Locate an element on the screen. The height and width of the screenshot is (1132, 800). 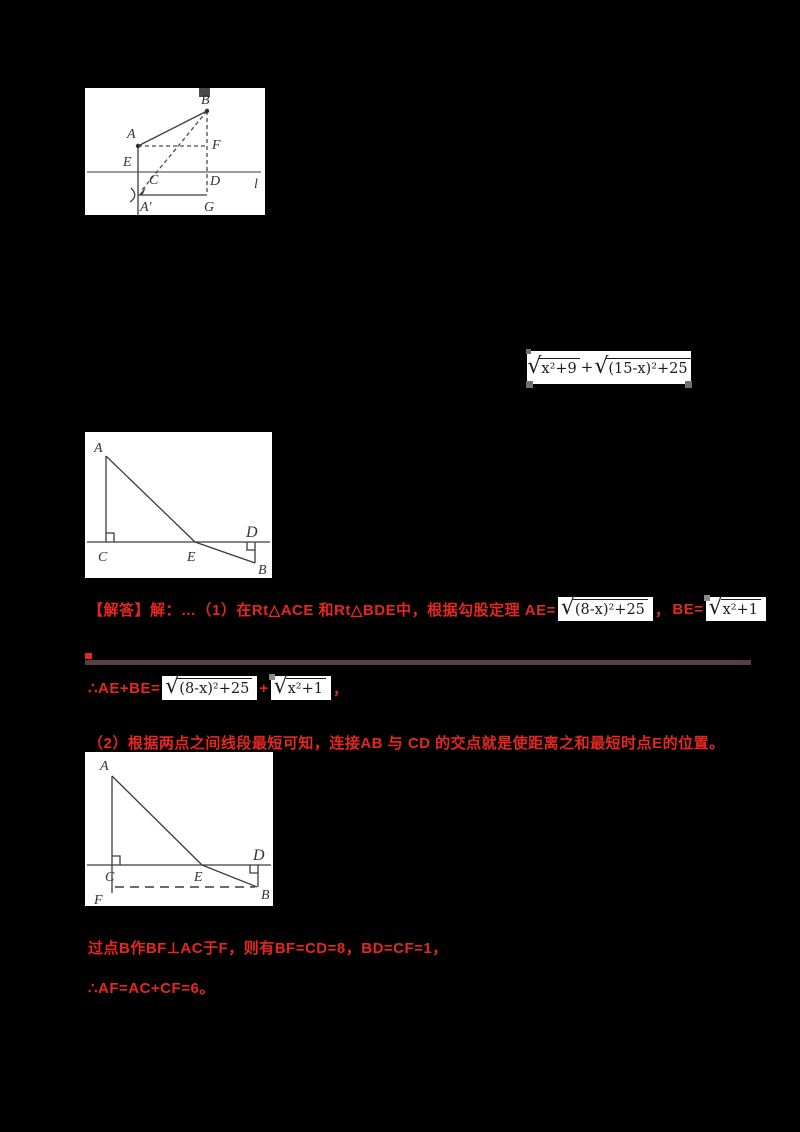
sqrt-term-1: √ x²+9 is located at coordinates (553, 366).